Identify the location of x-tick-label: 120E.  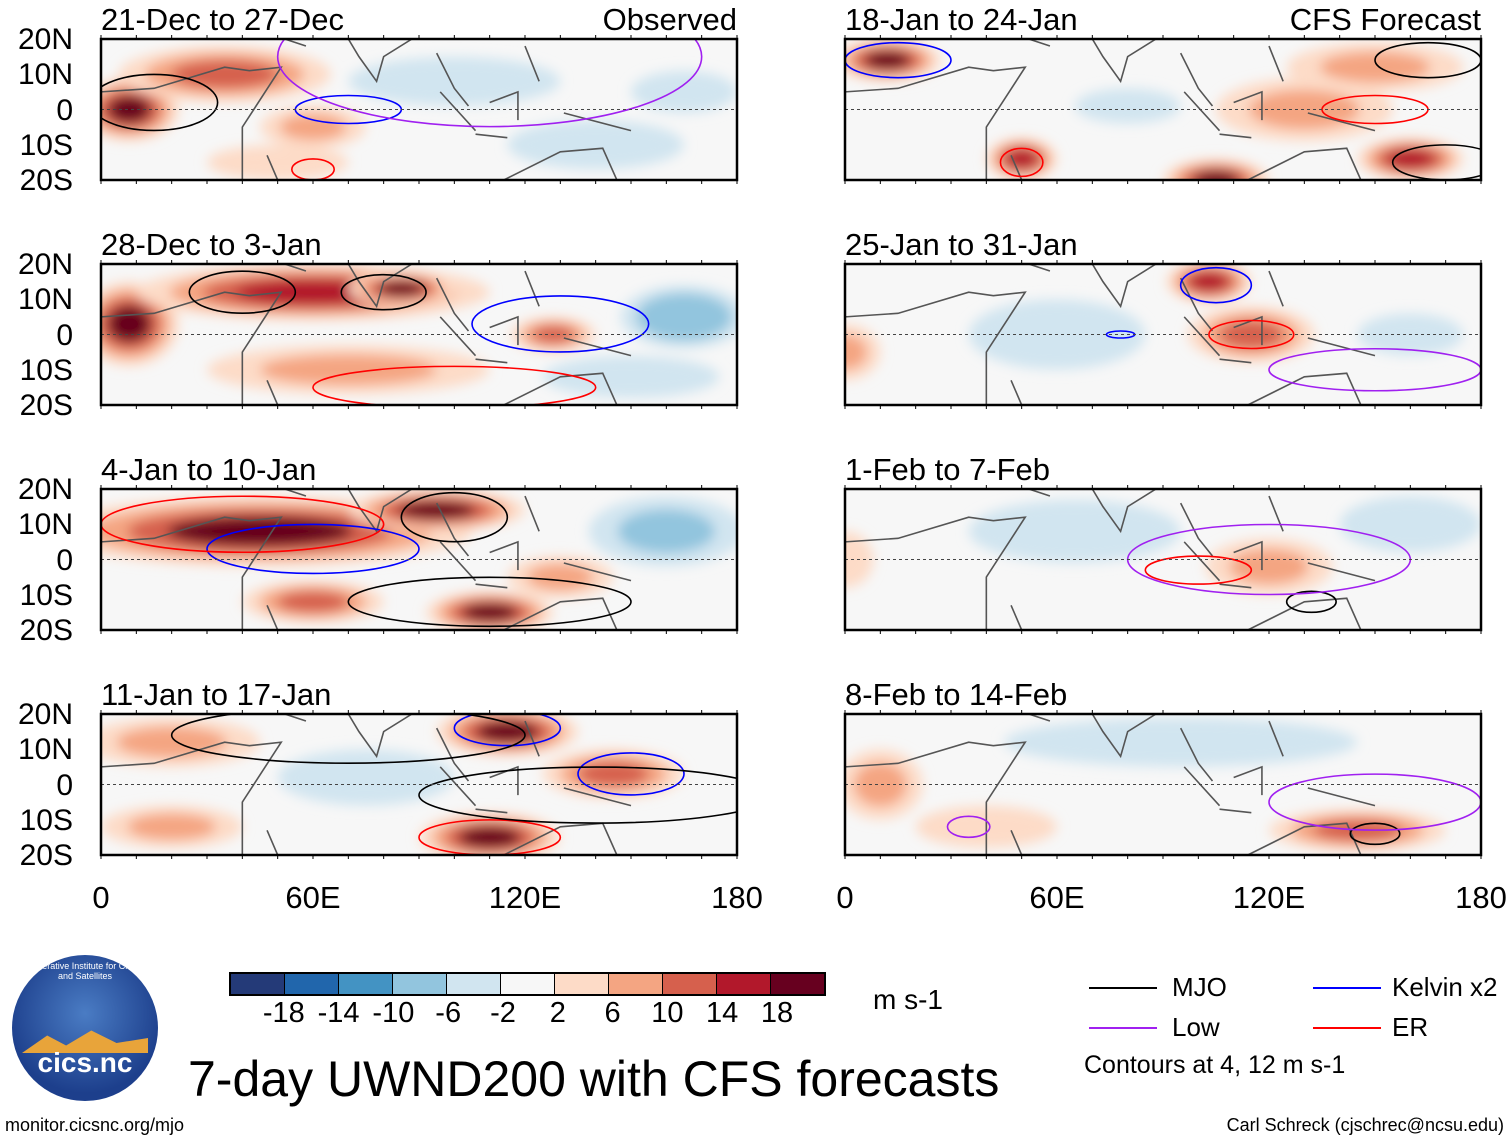
(1269, 897).